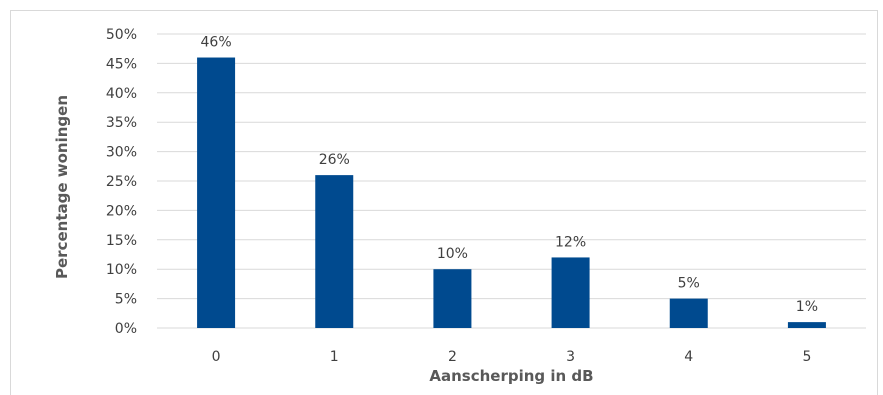  Describe the element at coordinates (807, 307) in the screenshot. I see `data-label: 1%` at that location.